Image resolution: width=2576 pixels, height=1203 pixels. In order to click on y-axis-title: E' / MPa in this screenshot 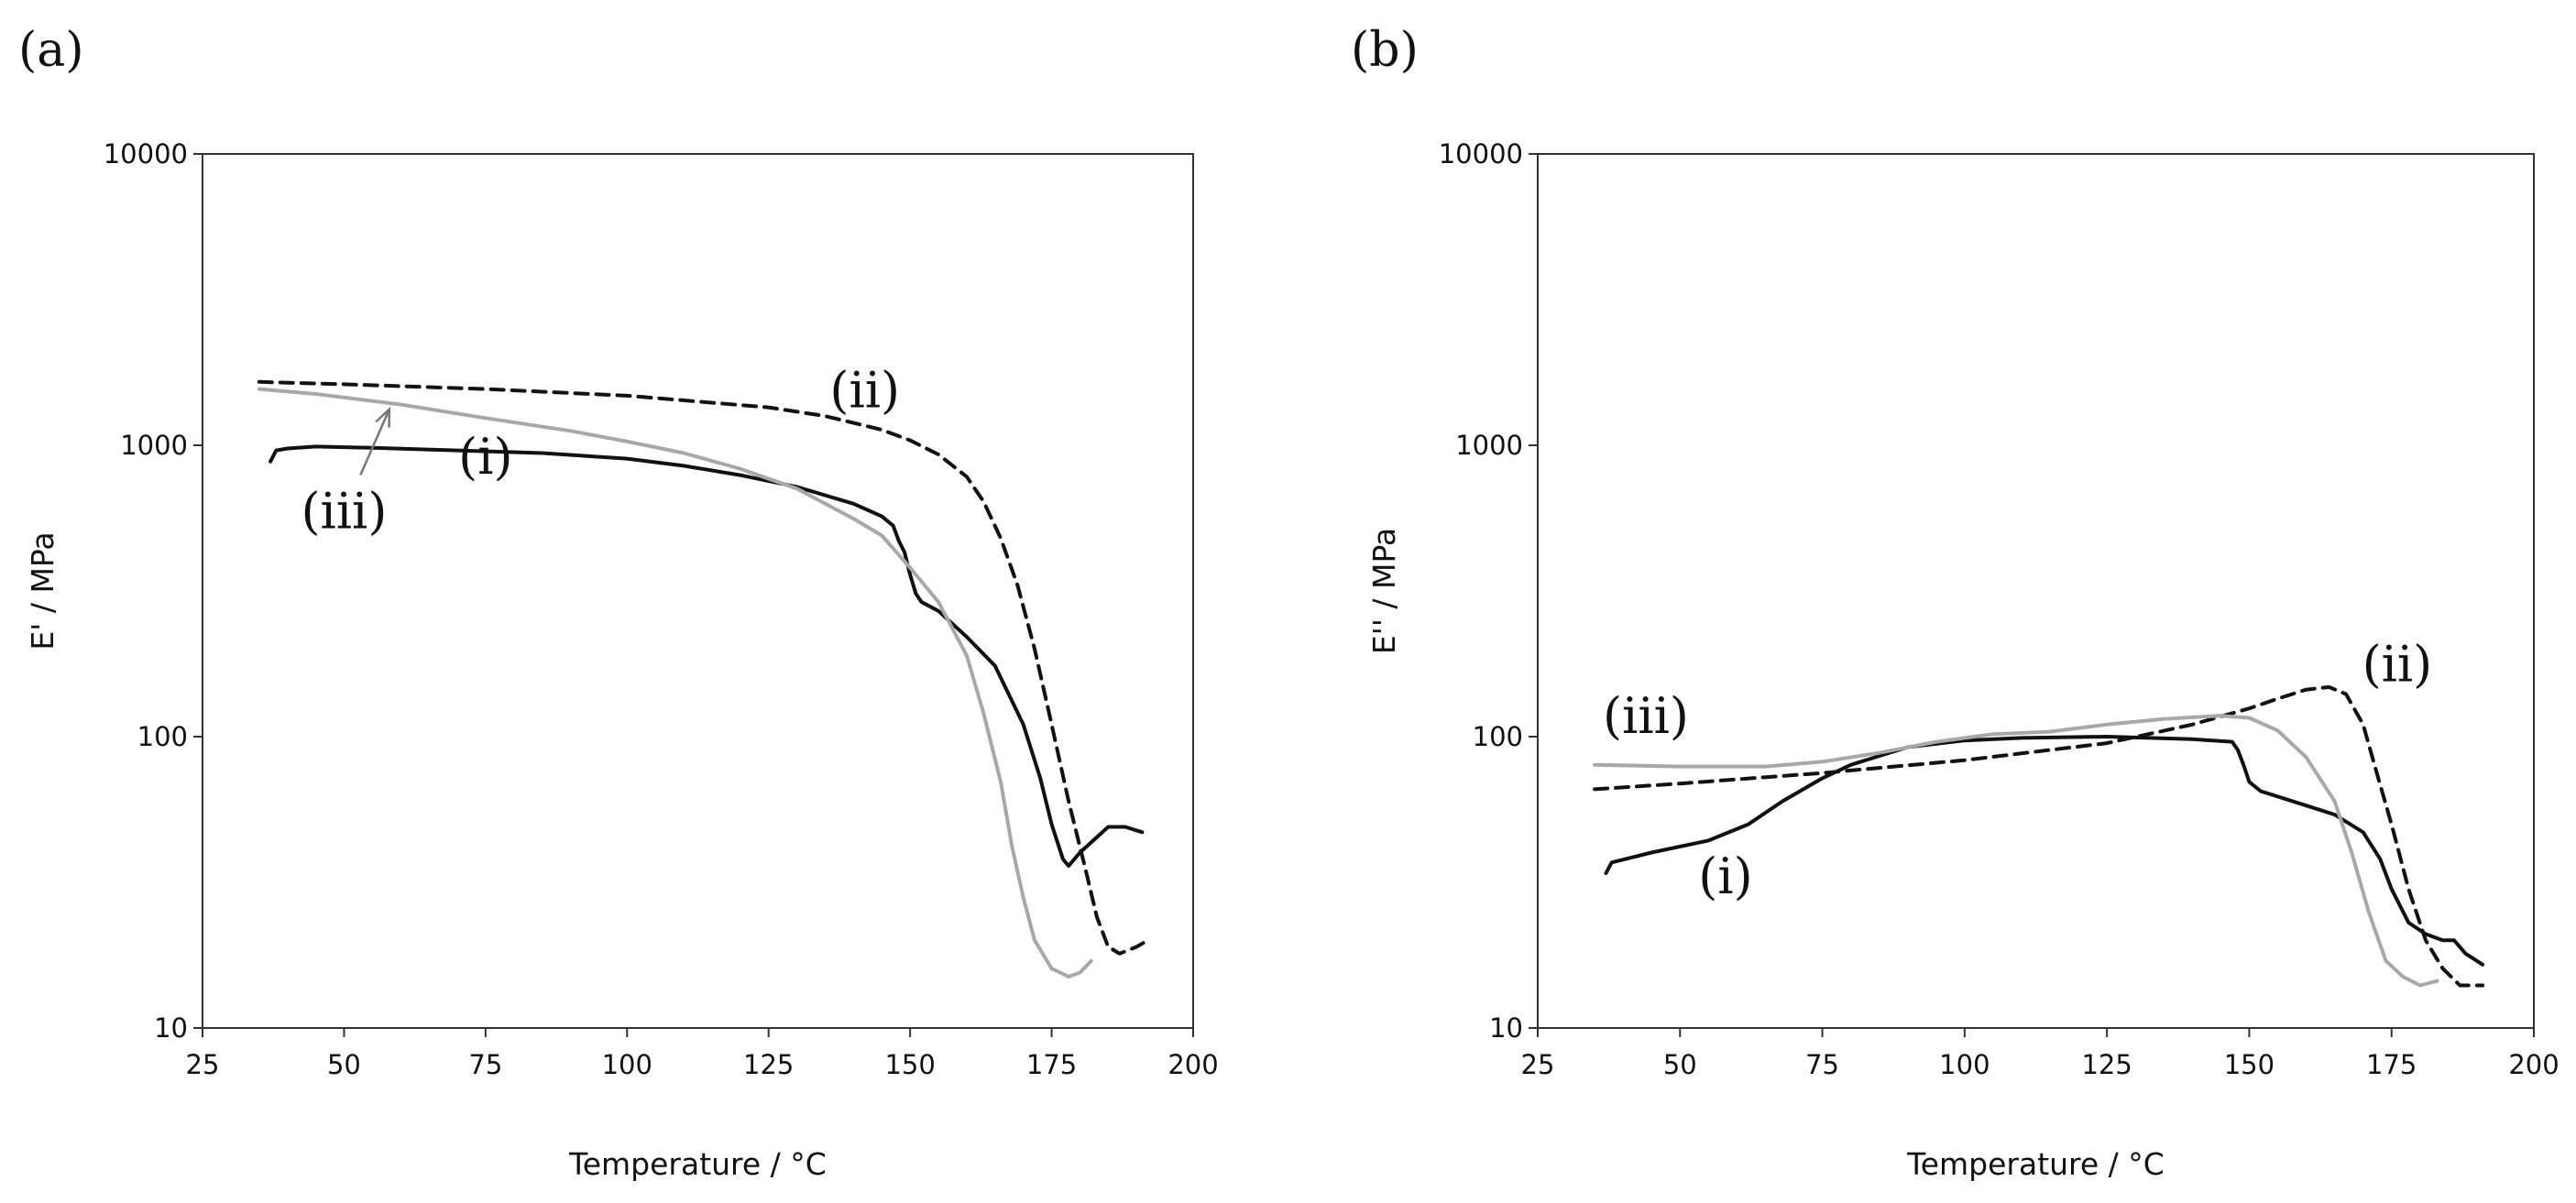, I will do `click(42, 590)`.